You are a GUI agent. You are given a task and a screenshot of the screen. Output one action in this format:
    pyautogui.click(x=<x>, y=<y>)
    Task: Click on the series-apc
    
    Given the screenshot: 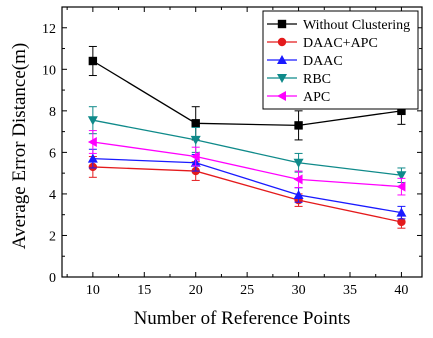 What is the action you would take?
    pyautogui.click(x=246, y=163)
    